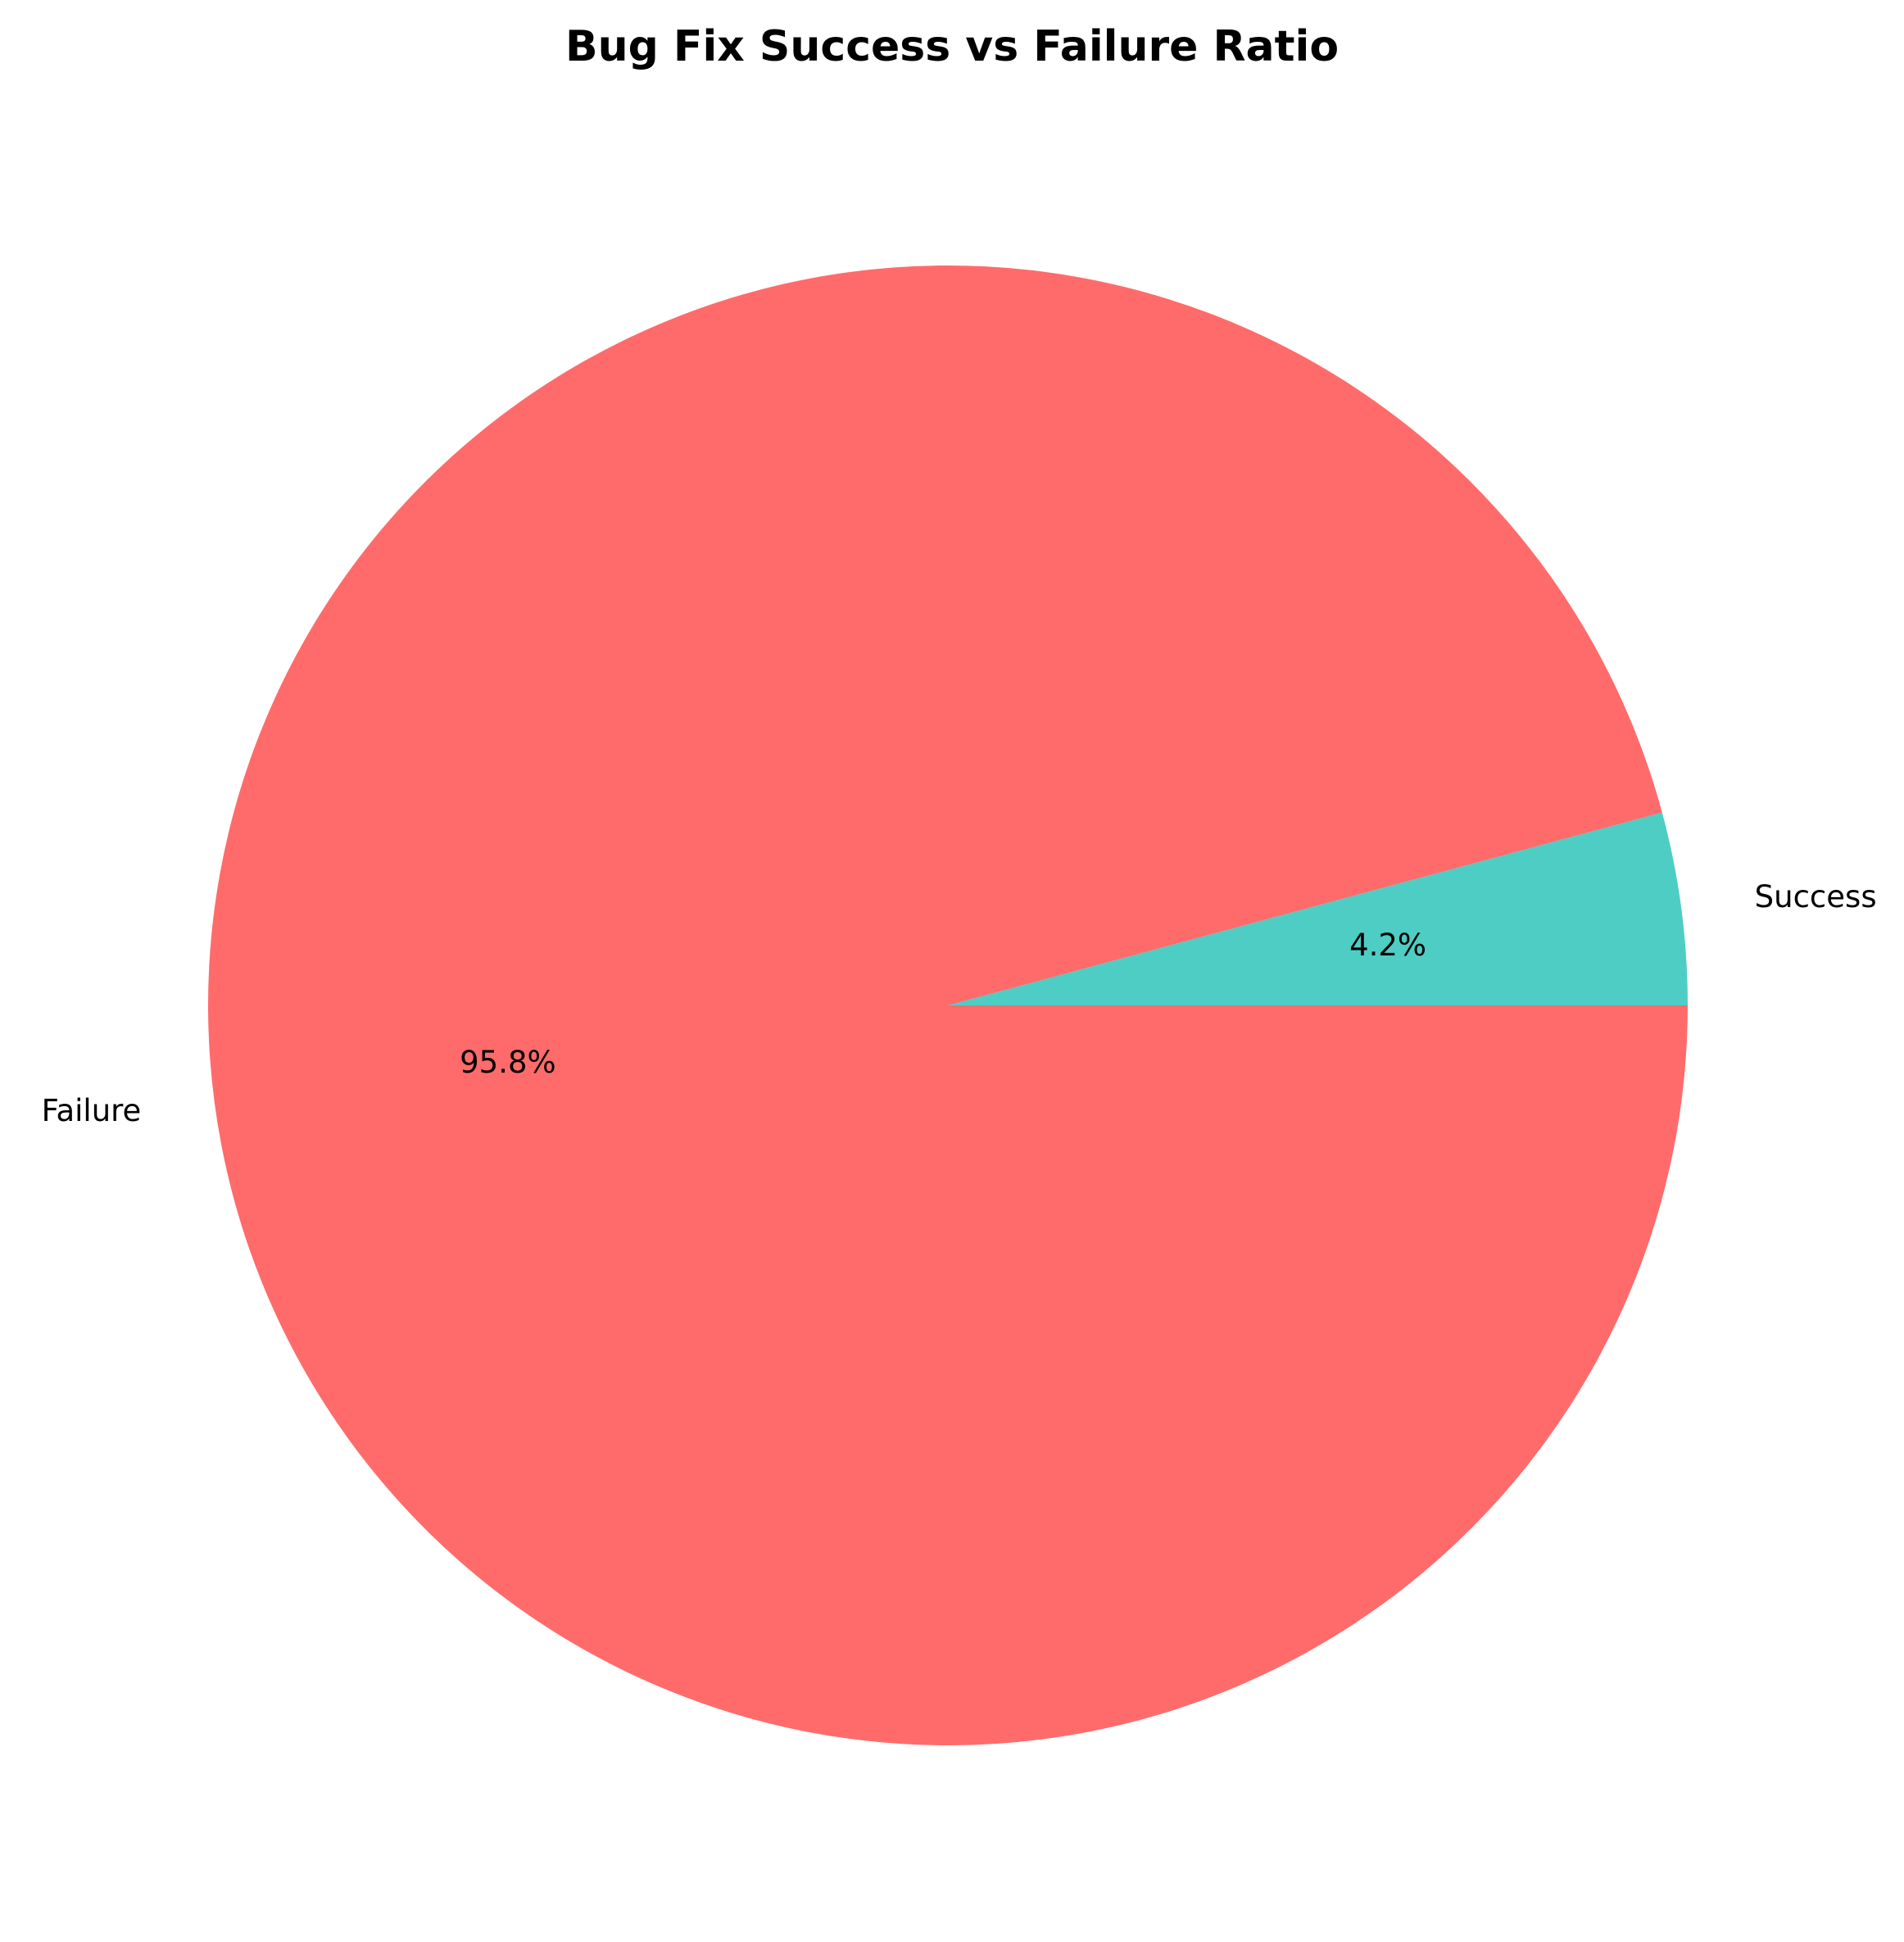 The image size is (1904, 1942). Describe the element at coordinates (1318, 908) in the screenshot. I see `pie-slice-success` at that location.